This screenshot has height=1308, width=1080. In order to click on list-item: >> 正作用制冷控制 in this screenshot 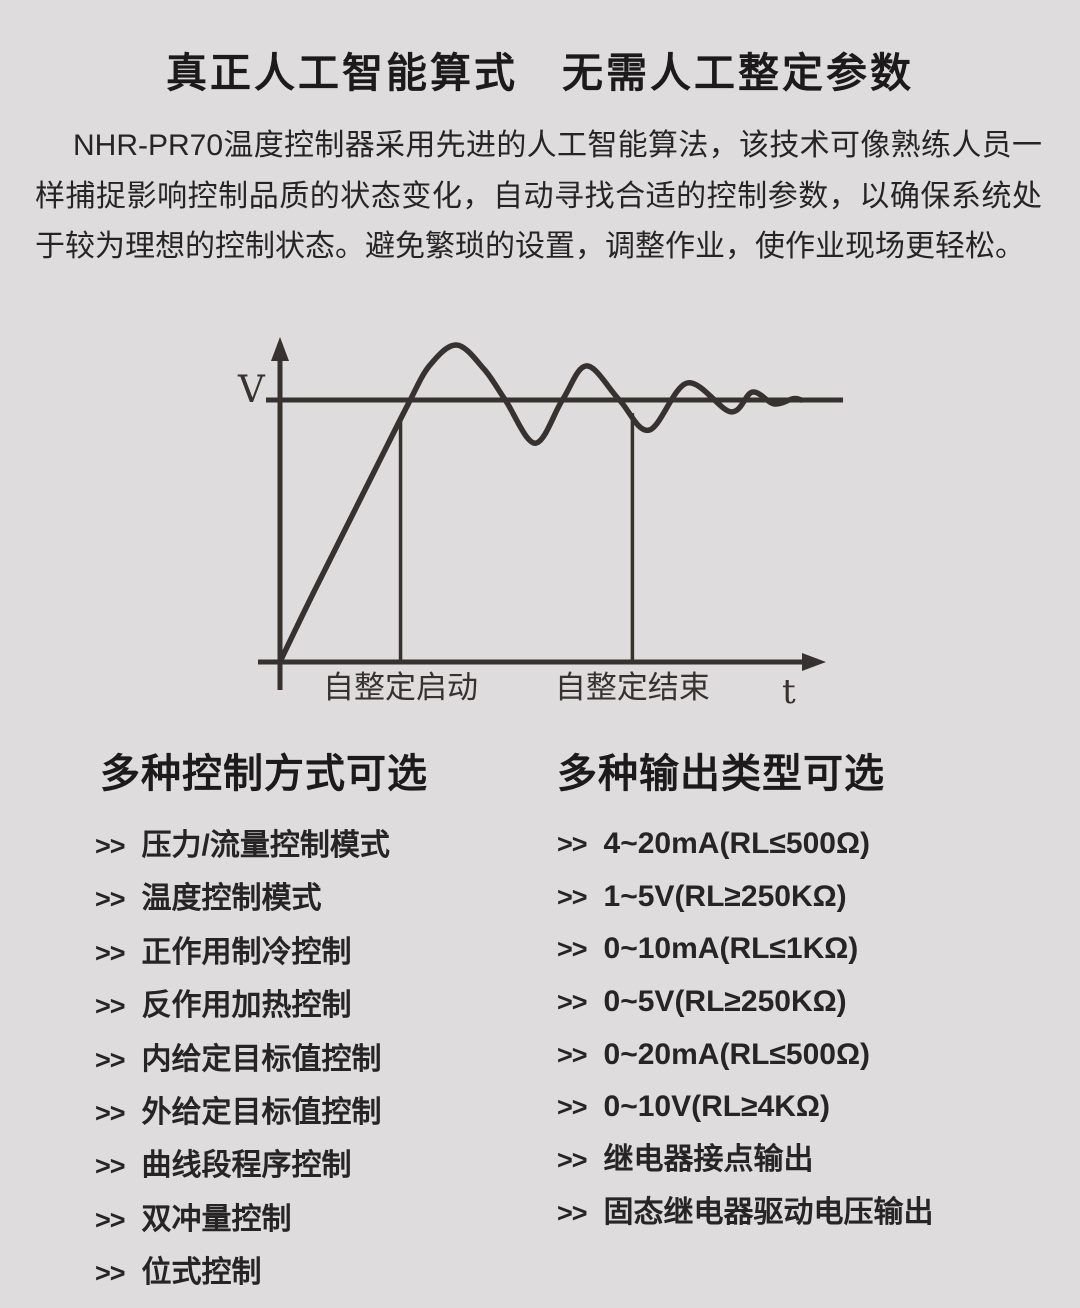, I will do `click(242, 952)`.